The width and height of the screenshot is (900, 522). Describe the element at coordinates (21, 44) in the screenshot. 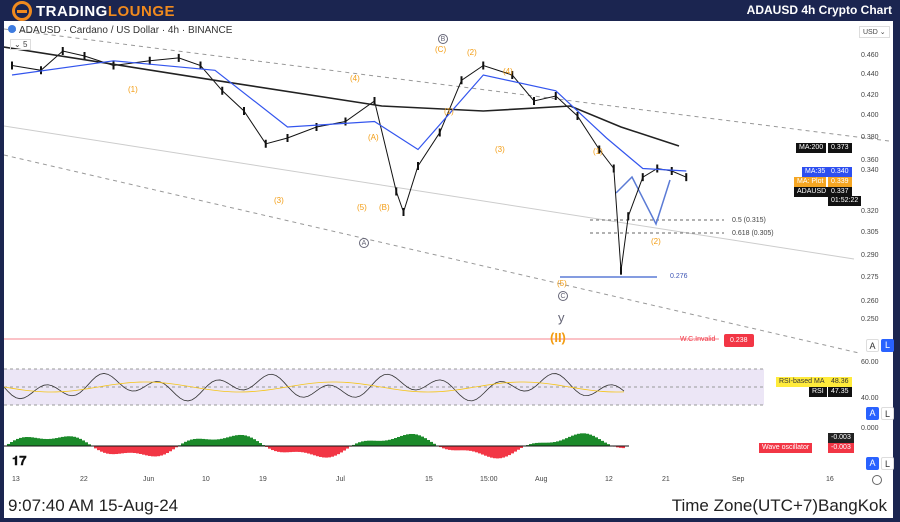

I see `indicator-toggle: ⌄ 5` at that location.